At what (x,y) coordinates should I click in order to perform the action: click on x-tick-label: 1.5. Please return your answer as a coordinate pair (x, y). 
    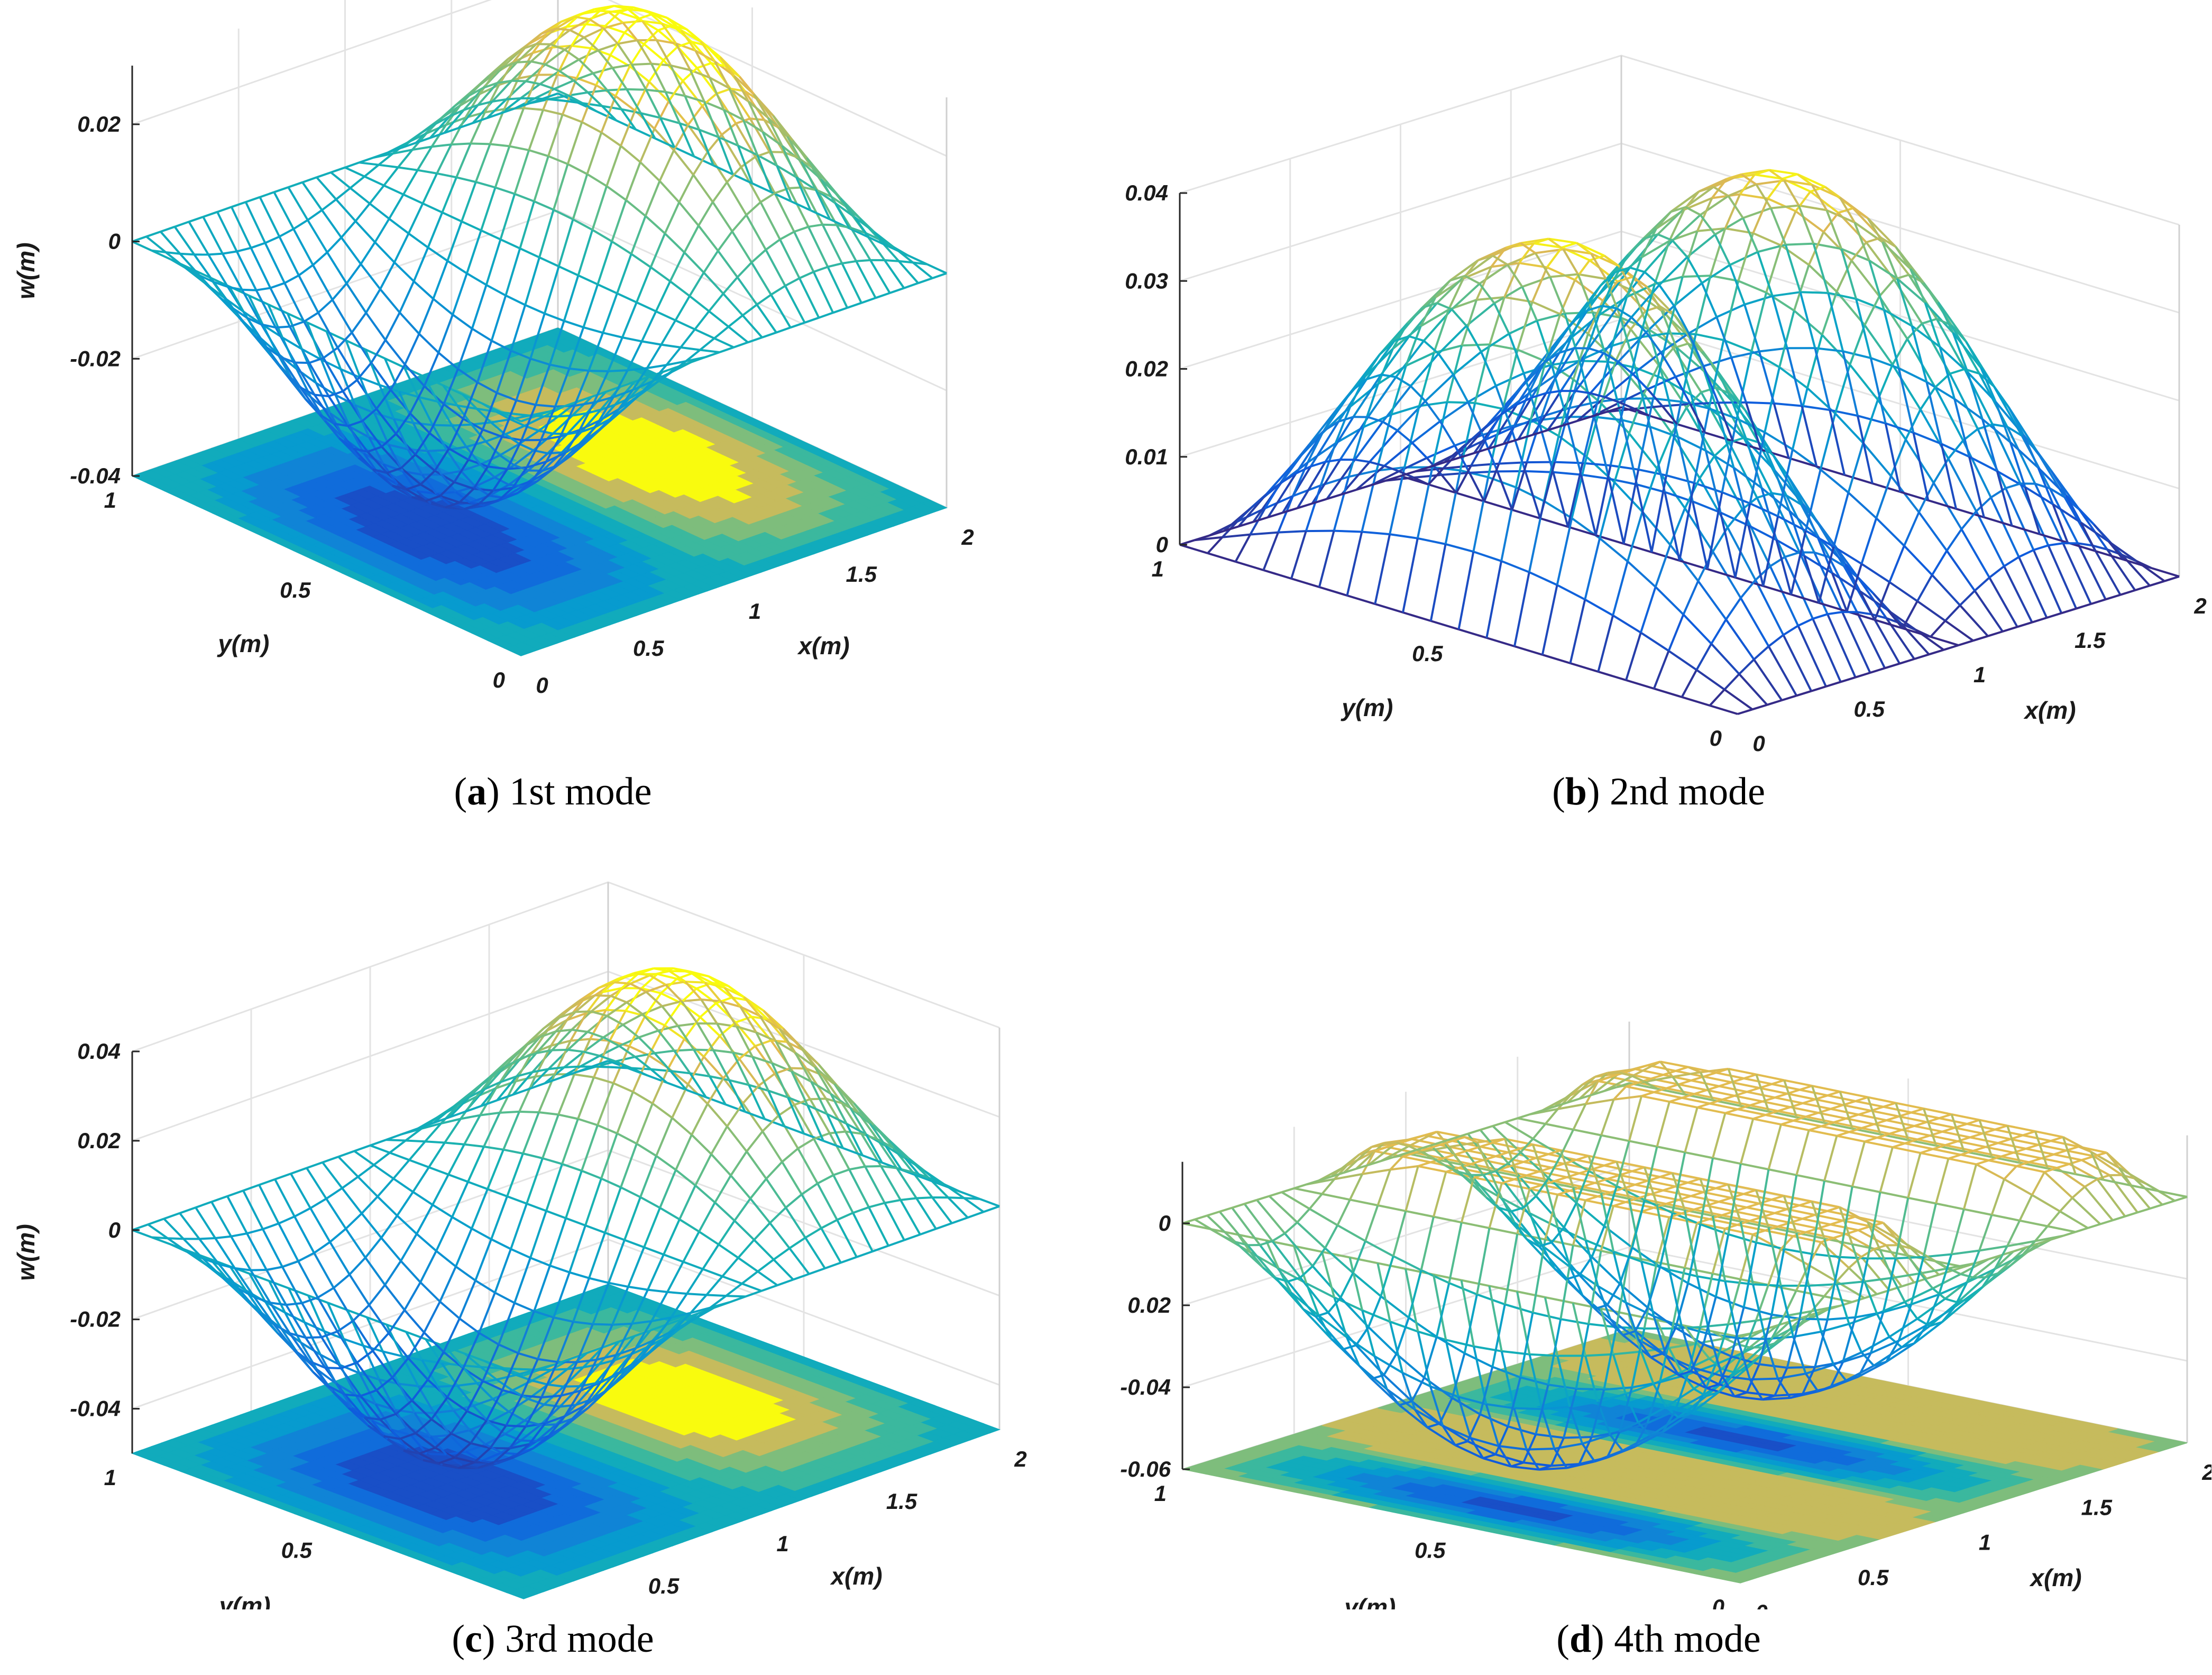
    Looking at the image, I should click on (2090, 640).